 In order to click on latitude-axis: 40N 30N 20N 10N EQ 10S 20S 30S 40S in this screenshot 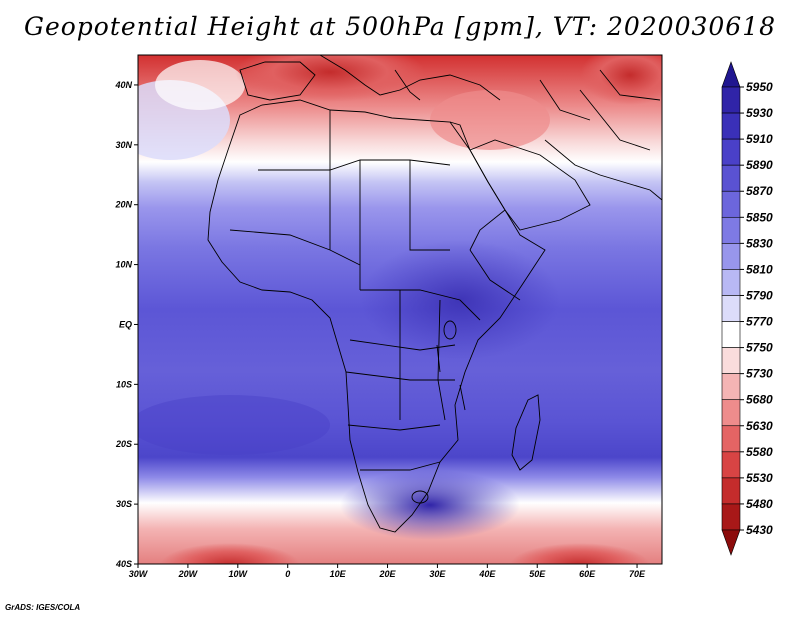, I will do `click(126, 324)`.